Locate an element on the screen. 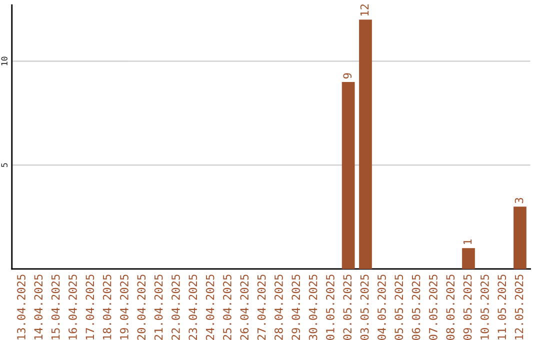 This screenshot has height=340, width=540. x-tick-label: 05.05.2025 is located at coordinates (399, 307).